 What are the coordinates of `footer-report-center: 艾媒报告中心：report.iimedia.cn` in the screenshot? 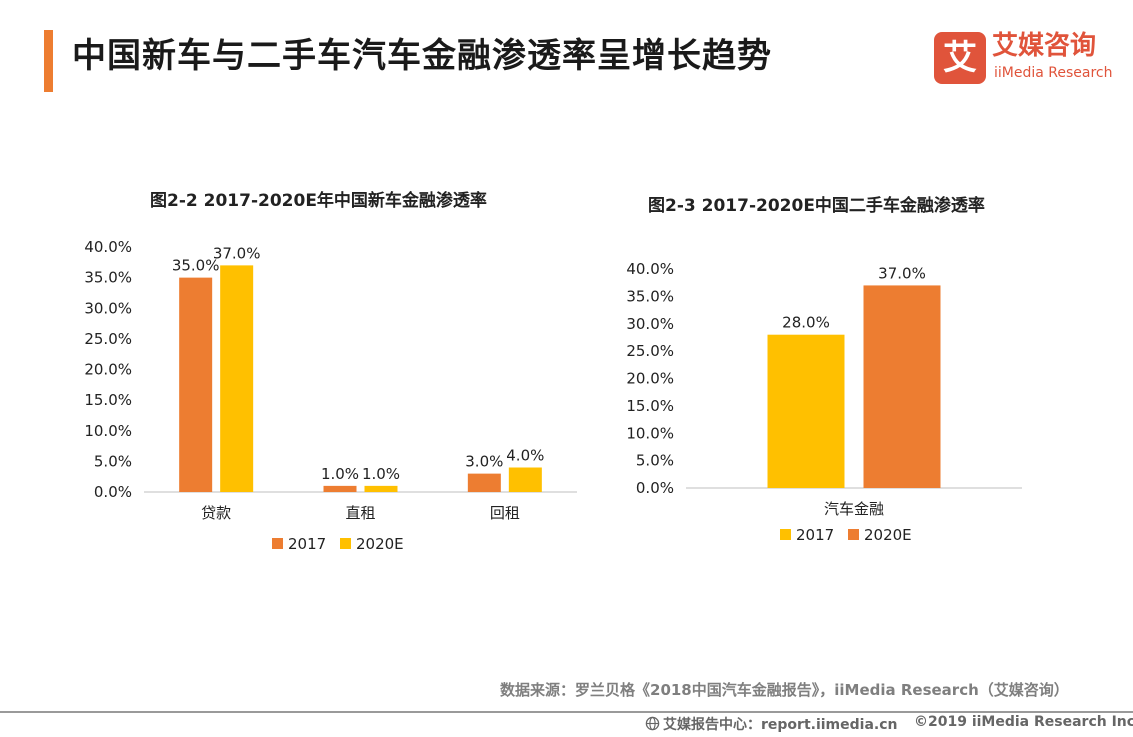 It's located at (771, 724).